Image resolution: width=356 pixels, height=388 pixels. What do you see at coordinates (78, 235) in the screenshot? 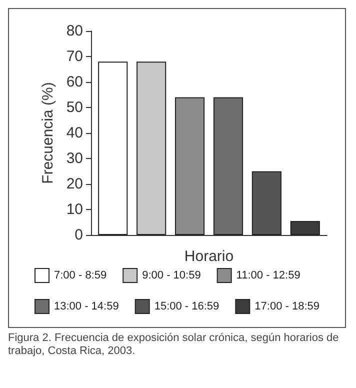
I see `y-tick-label: 0` at bounding box center [78, 235].